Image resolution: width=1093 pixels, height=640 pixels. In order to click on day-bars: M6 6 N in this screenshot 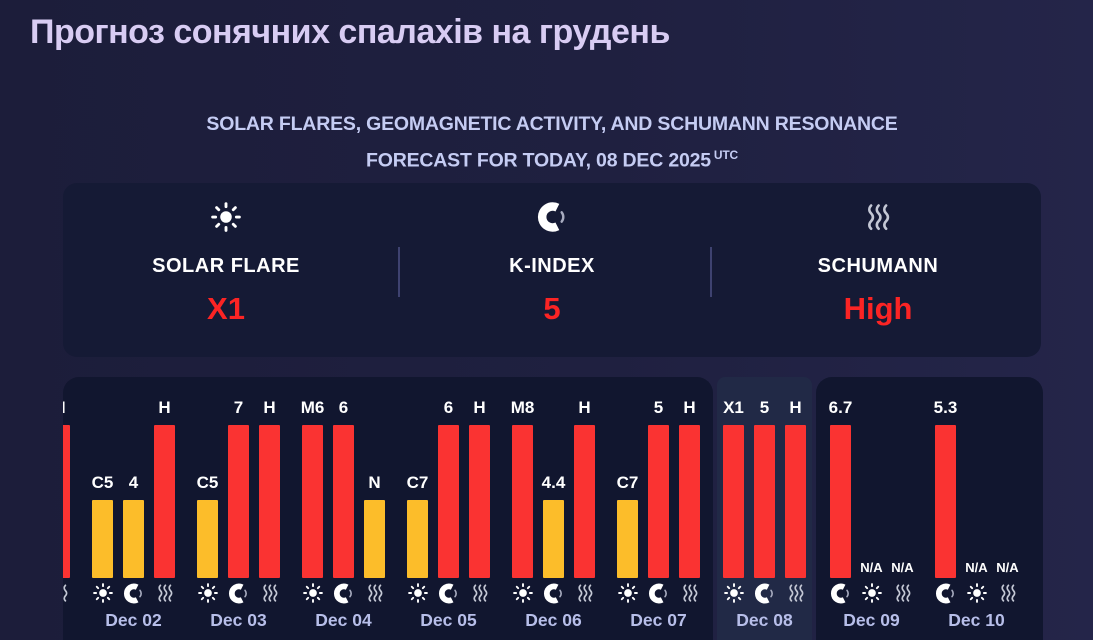, I will do `click(343, 491)`.